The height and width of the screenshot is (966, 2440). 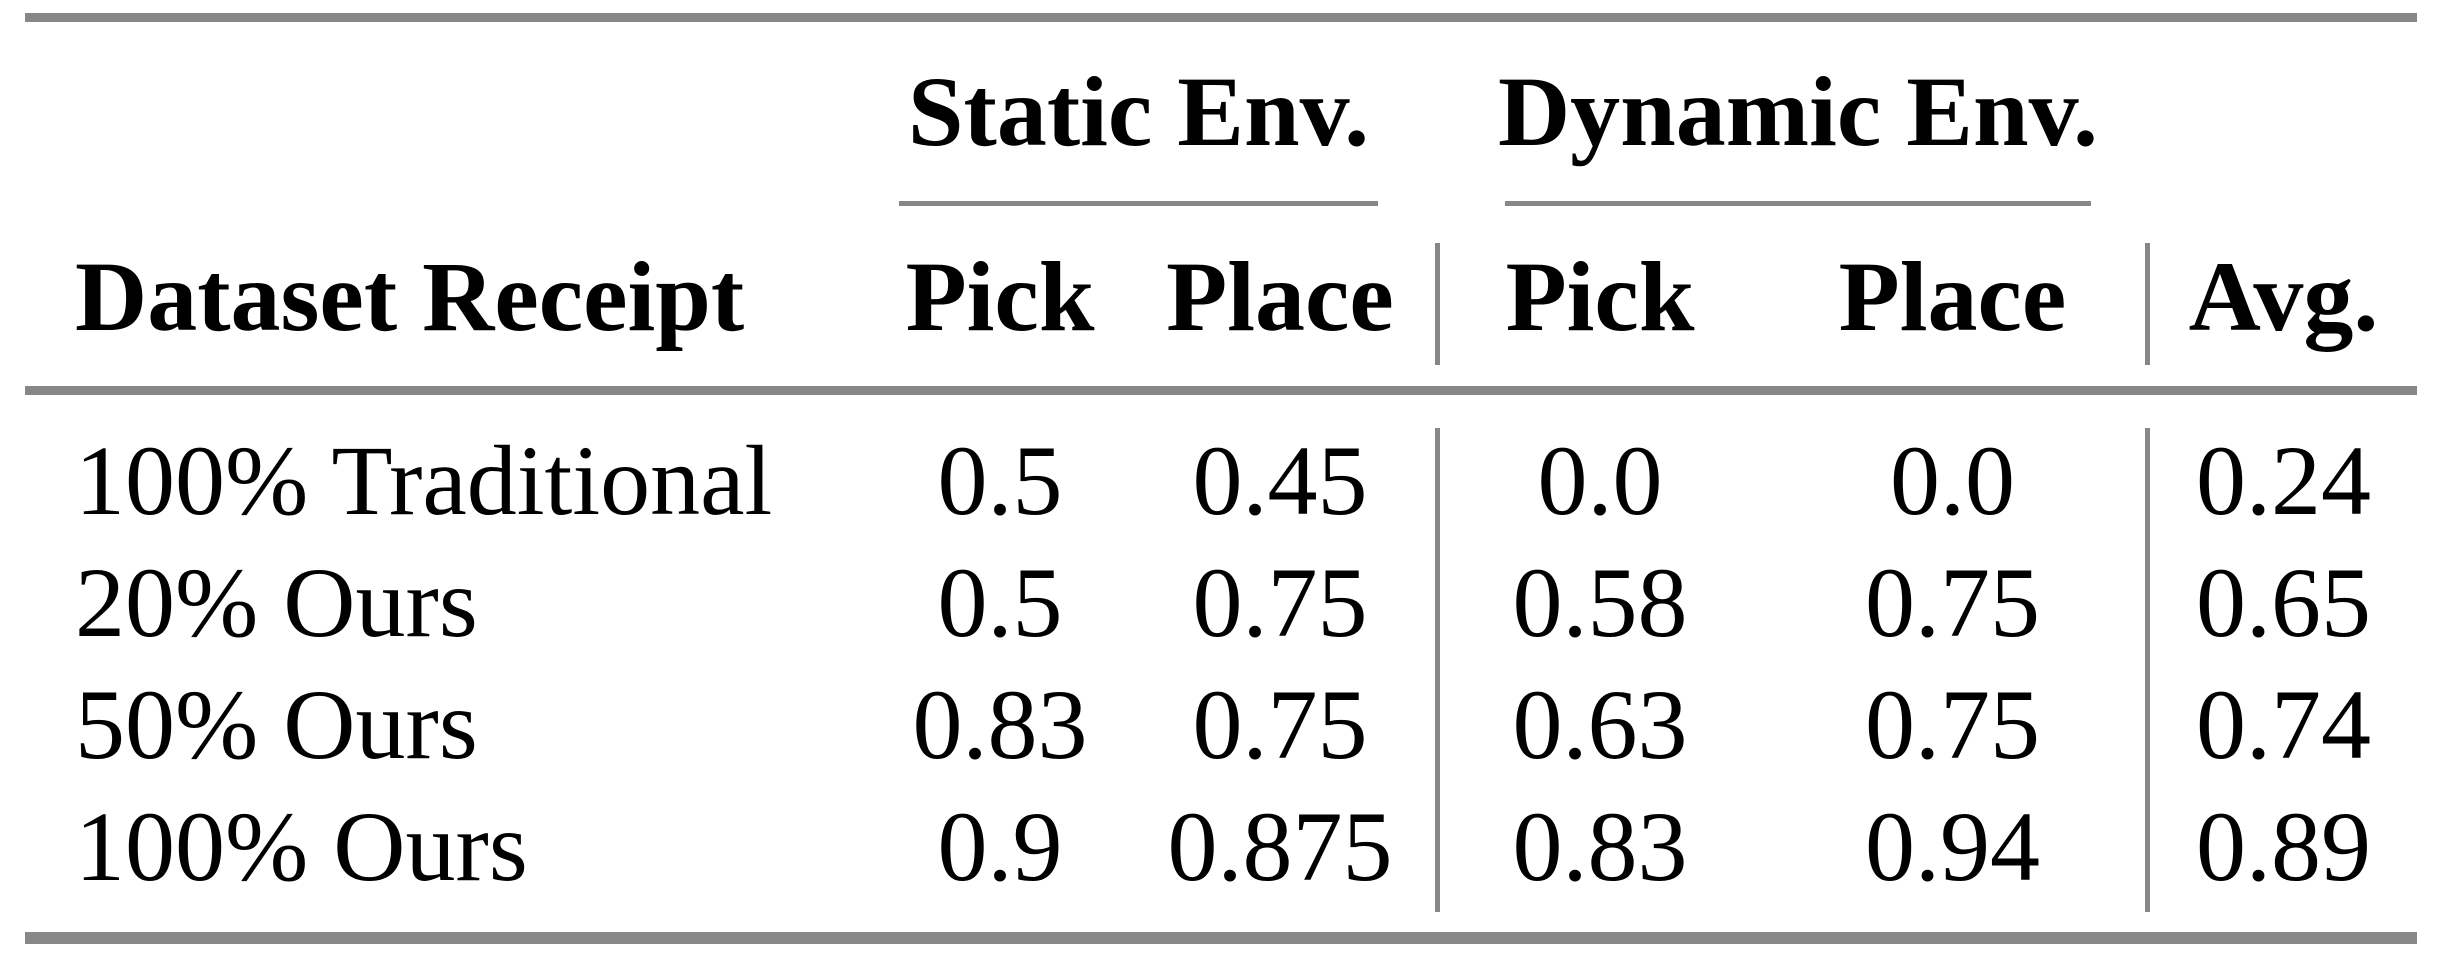 What do you see at coordinates (1600, 846) in the screenshot?
I see `cell-dynamic-pick: 0.83` at bounding box center [1600, 846].